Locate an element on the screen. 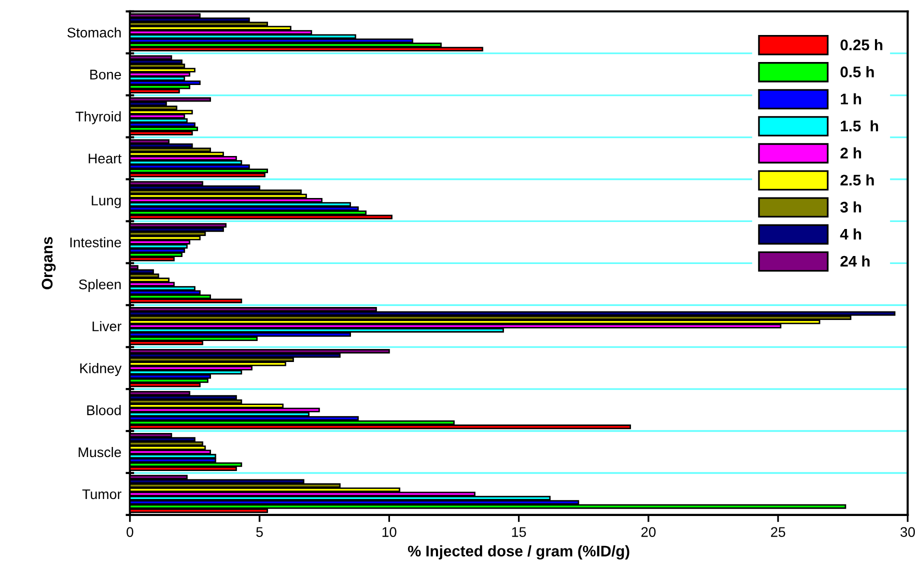  x-tick-label: 15 is located at coordinates (519, 532).